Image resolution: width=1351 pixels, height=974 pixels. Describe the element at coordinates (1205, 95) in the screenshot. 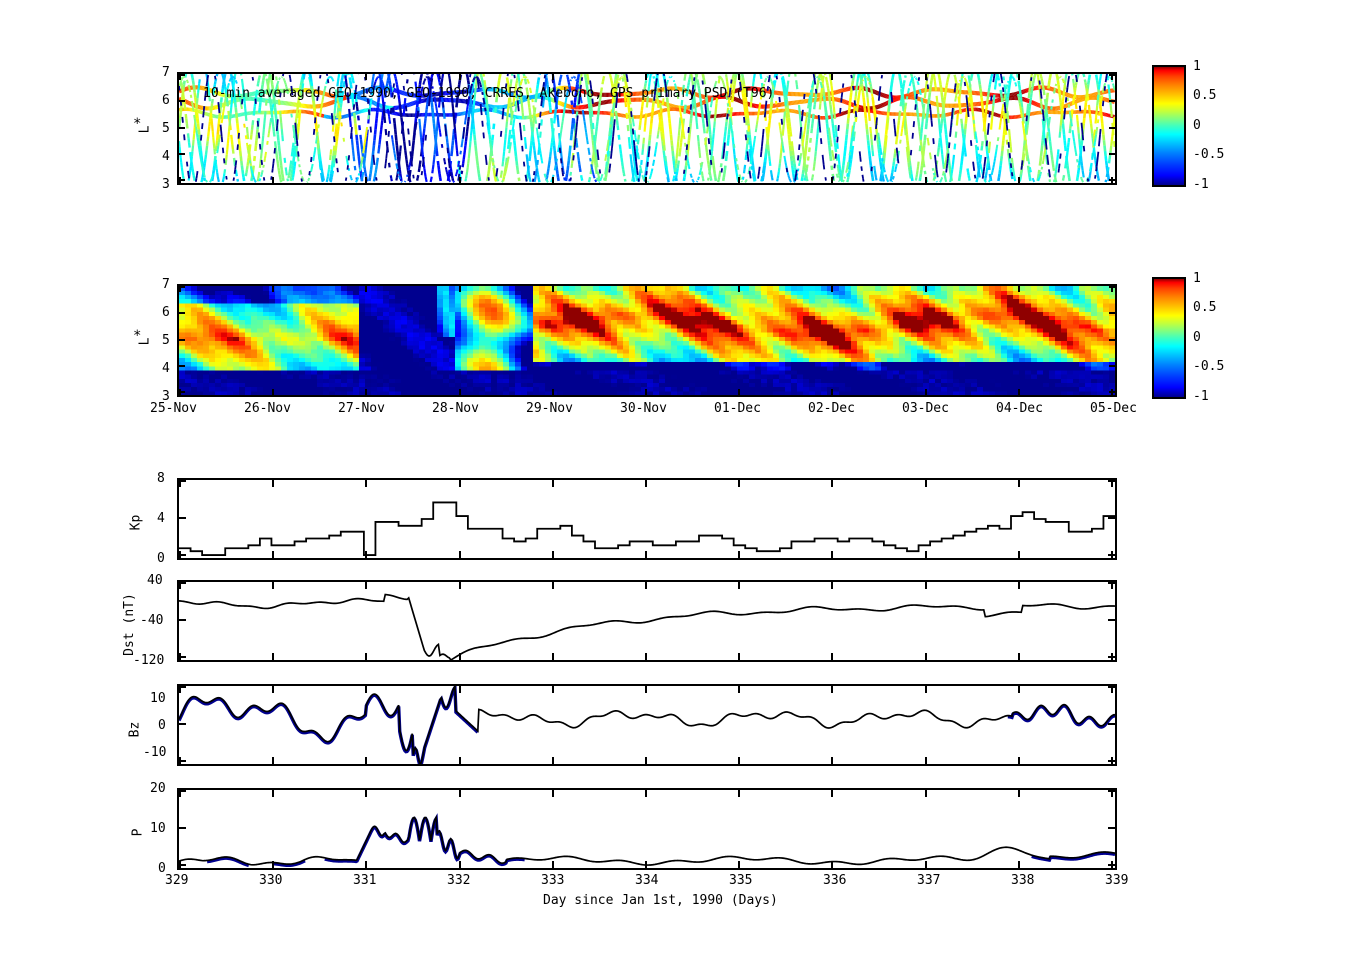

I see `cb1-tick-05: 0.5` at that location.